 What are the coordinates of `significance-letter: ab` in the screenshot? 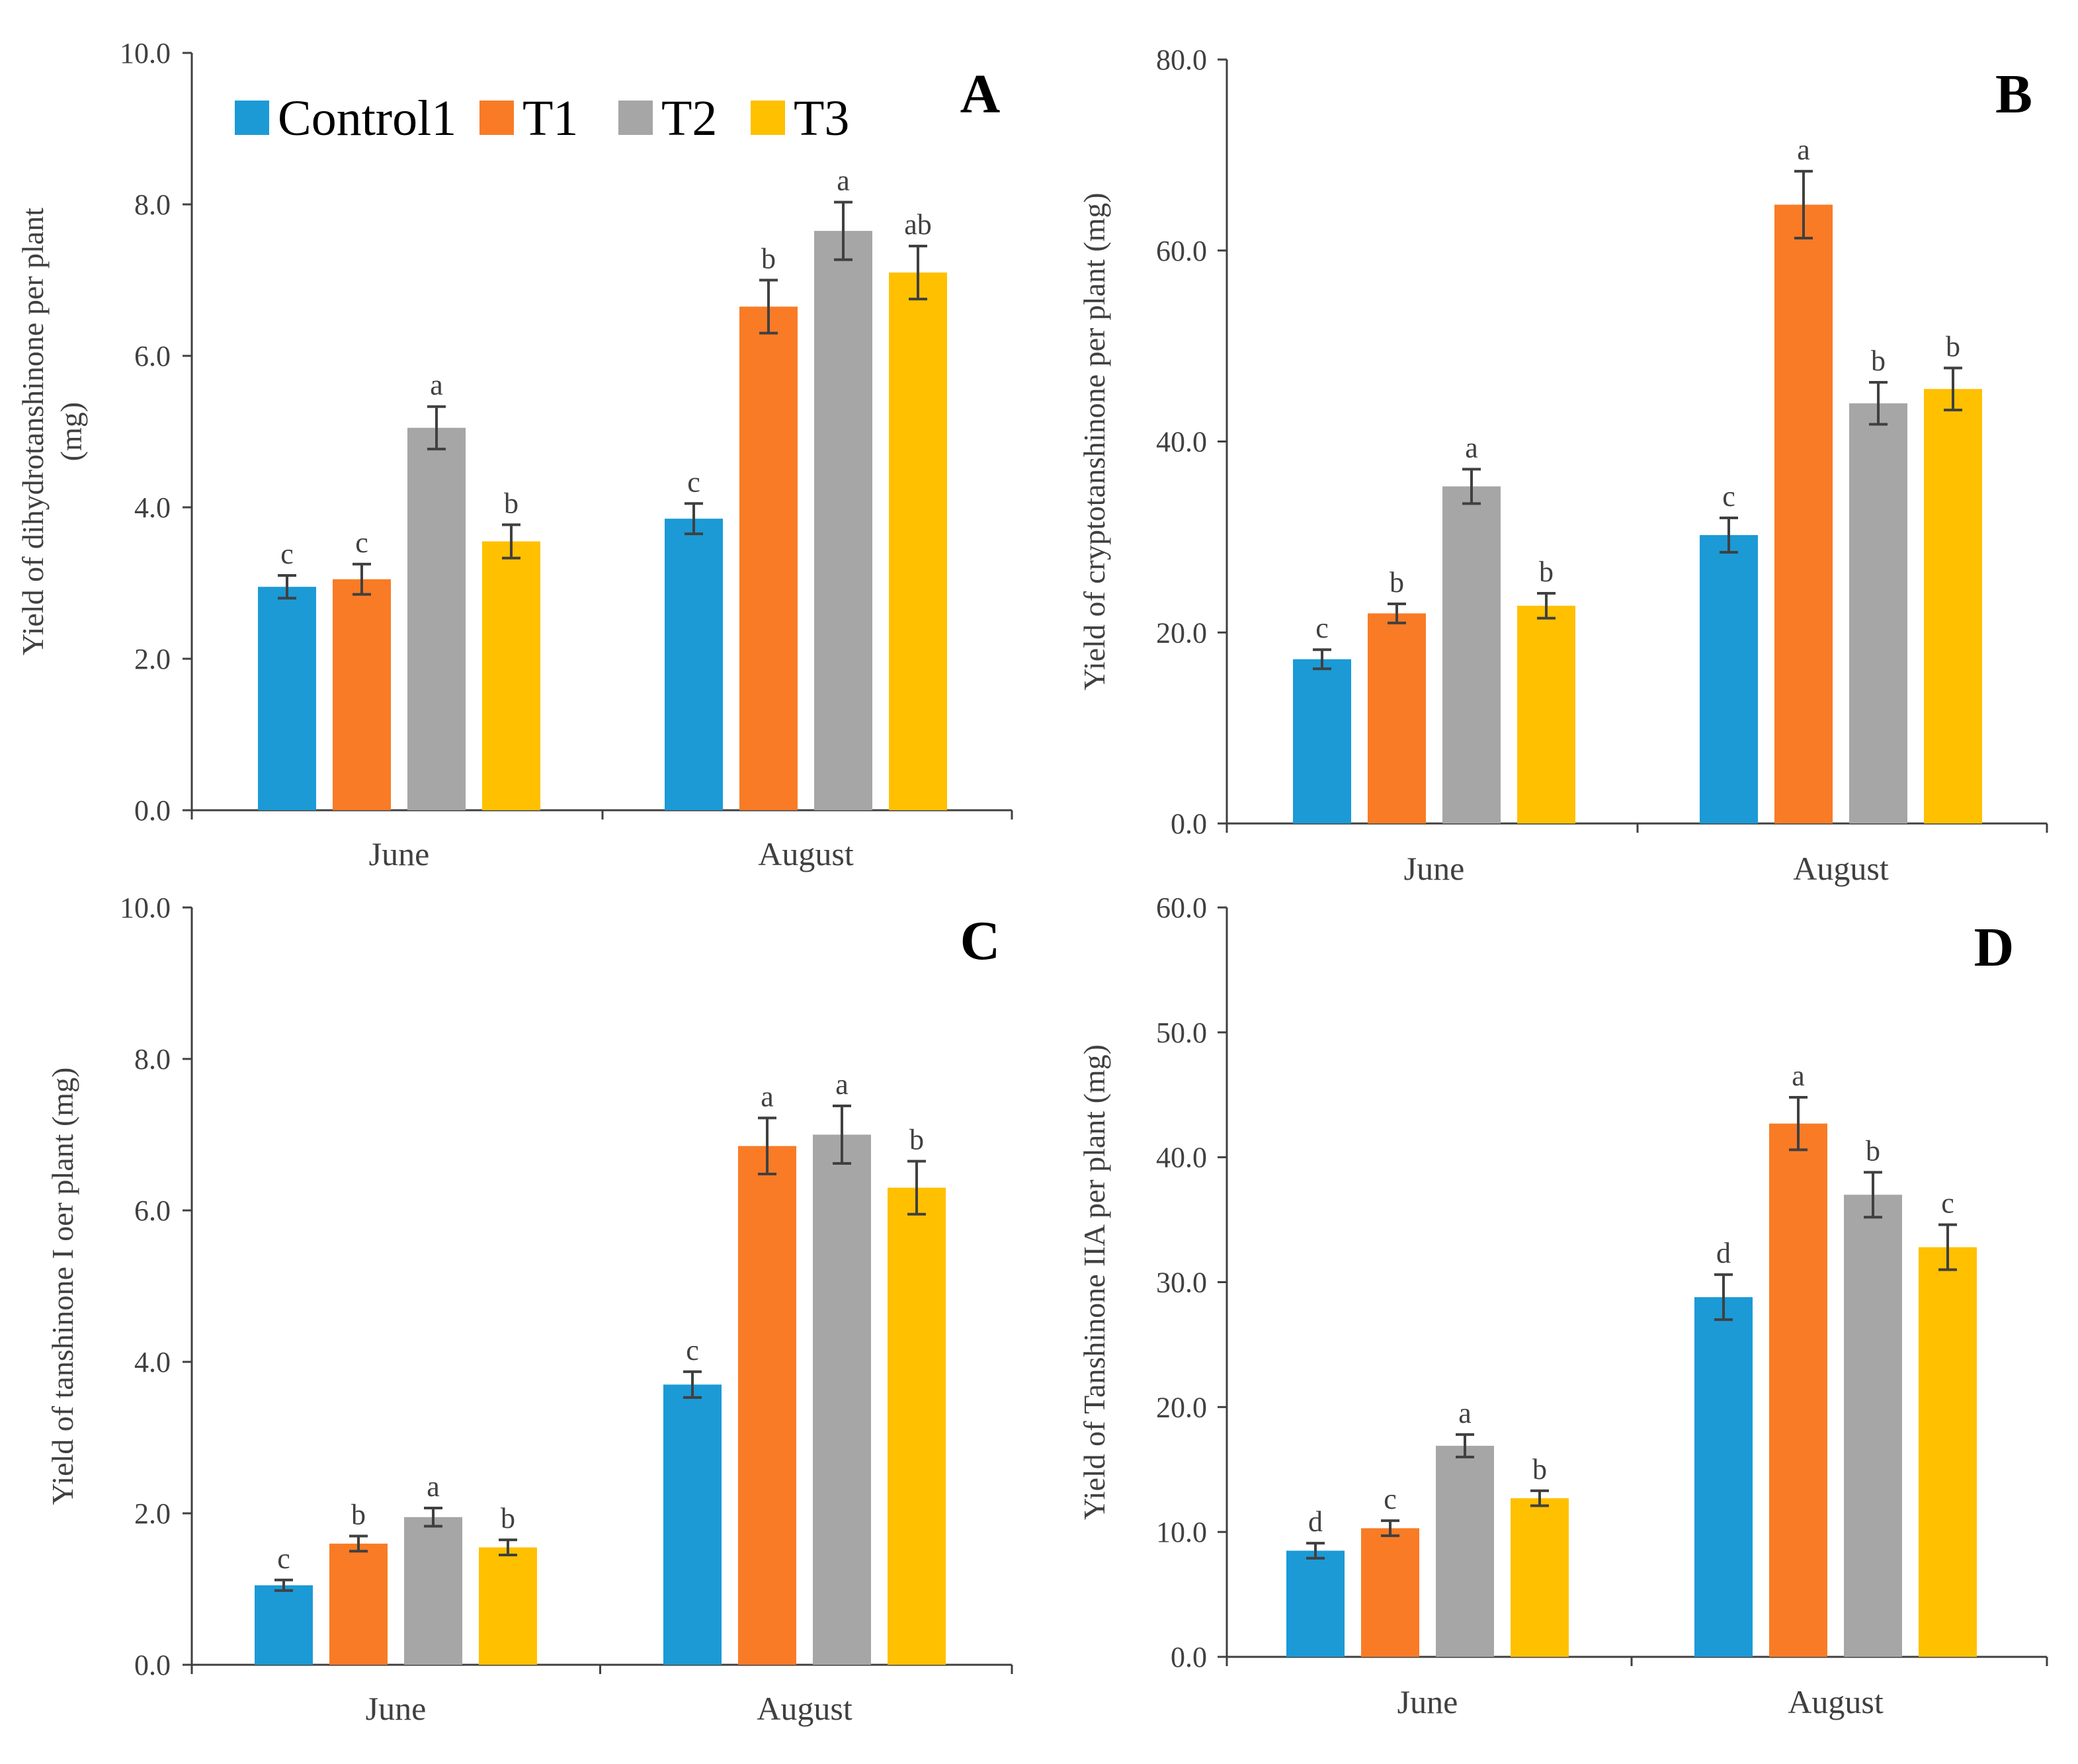 It's located at (918, 224).